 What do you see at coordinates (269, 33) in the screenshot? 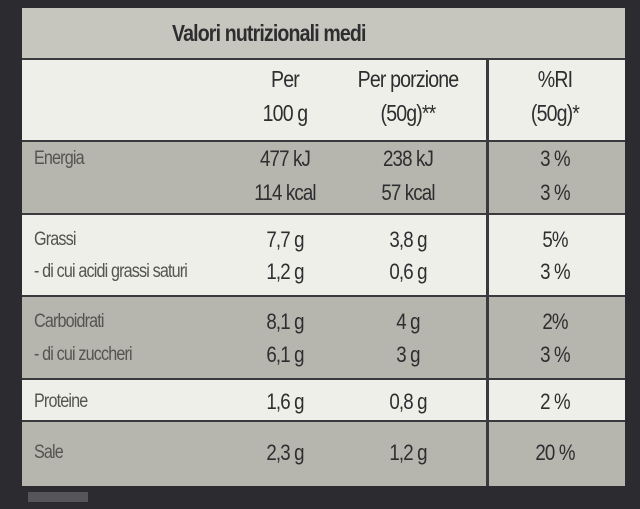
I see `title: Valori nutrizionali medi` at bounding box center [269, 33].